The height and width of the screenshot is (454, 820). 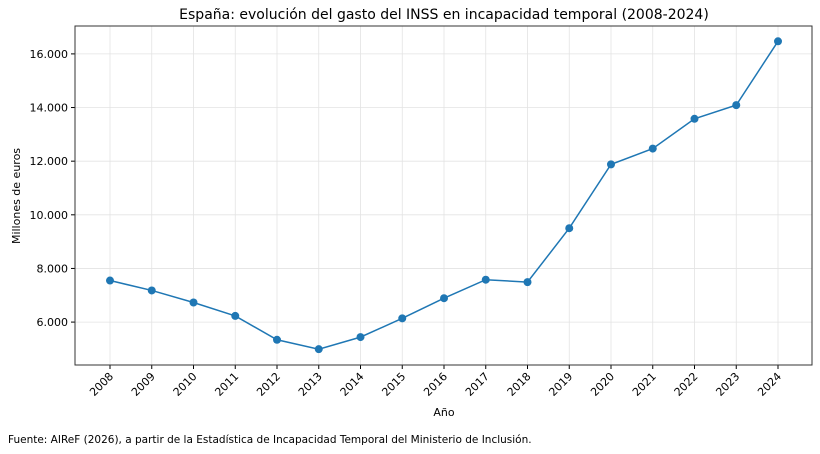 What do you see at coordinates (143, 384) in the screenshot?
I see `x-tick-label: 2009` at bounding box center [143, 384].